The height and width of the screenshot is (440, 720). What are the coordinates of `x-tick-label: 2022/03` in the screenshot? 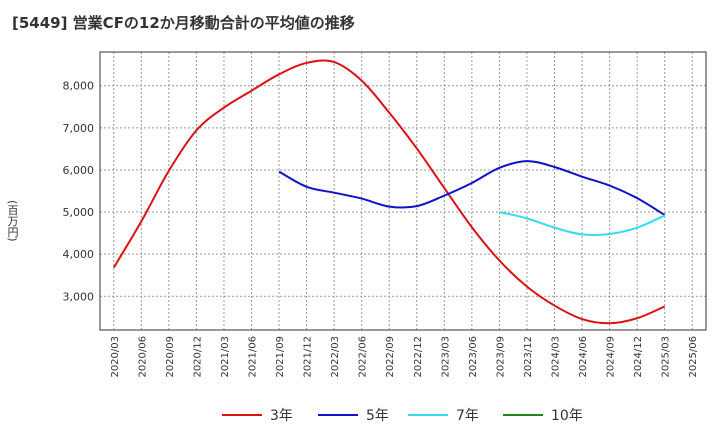 It's located at (335, 357).